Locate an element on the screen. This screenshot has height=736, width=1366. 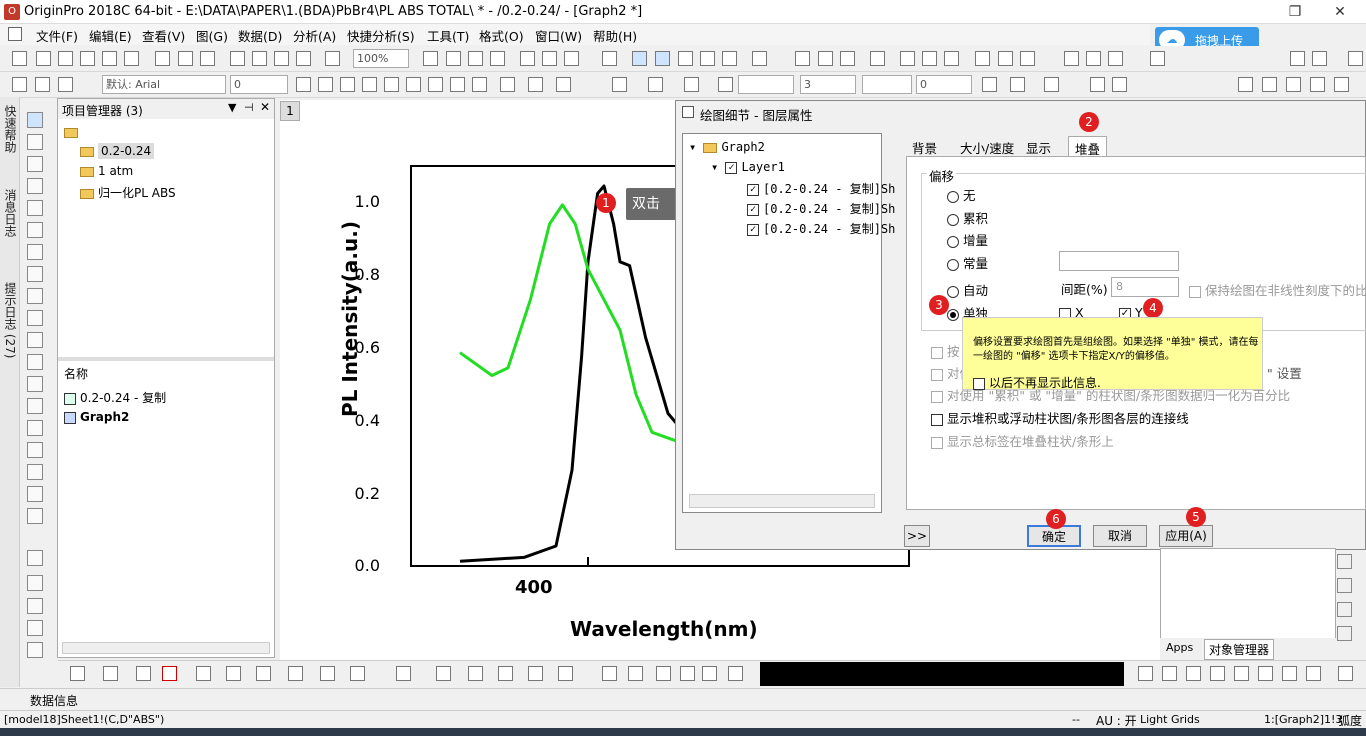
3d-plot-icon is located at coordinates (357, 673).